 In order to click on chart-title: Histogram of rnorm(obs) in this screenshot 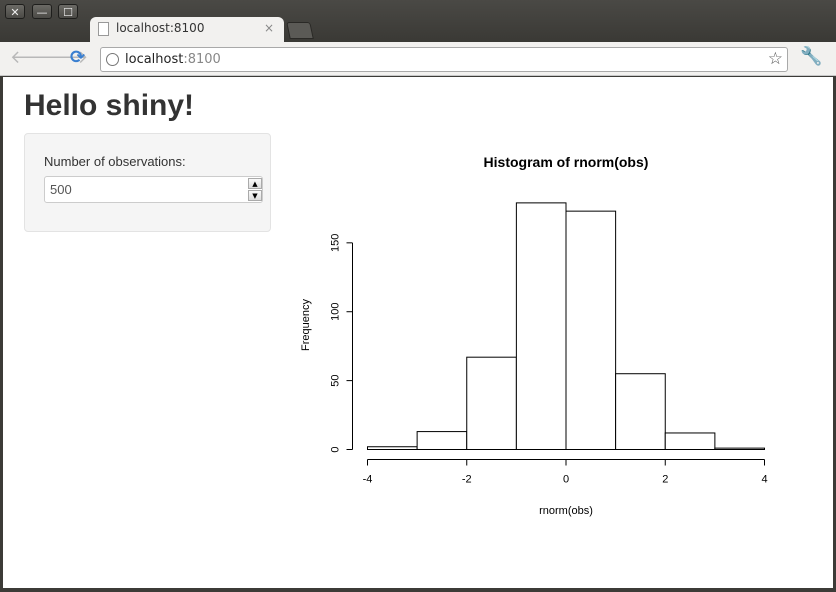, I will do `click(566, 162)`.